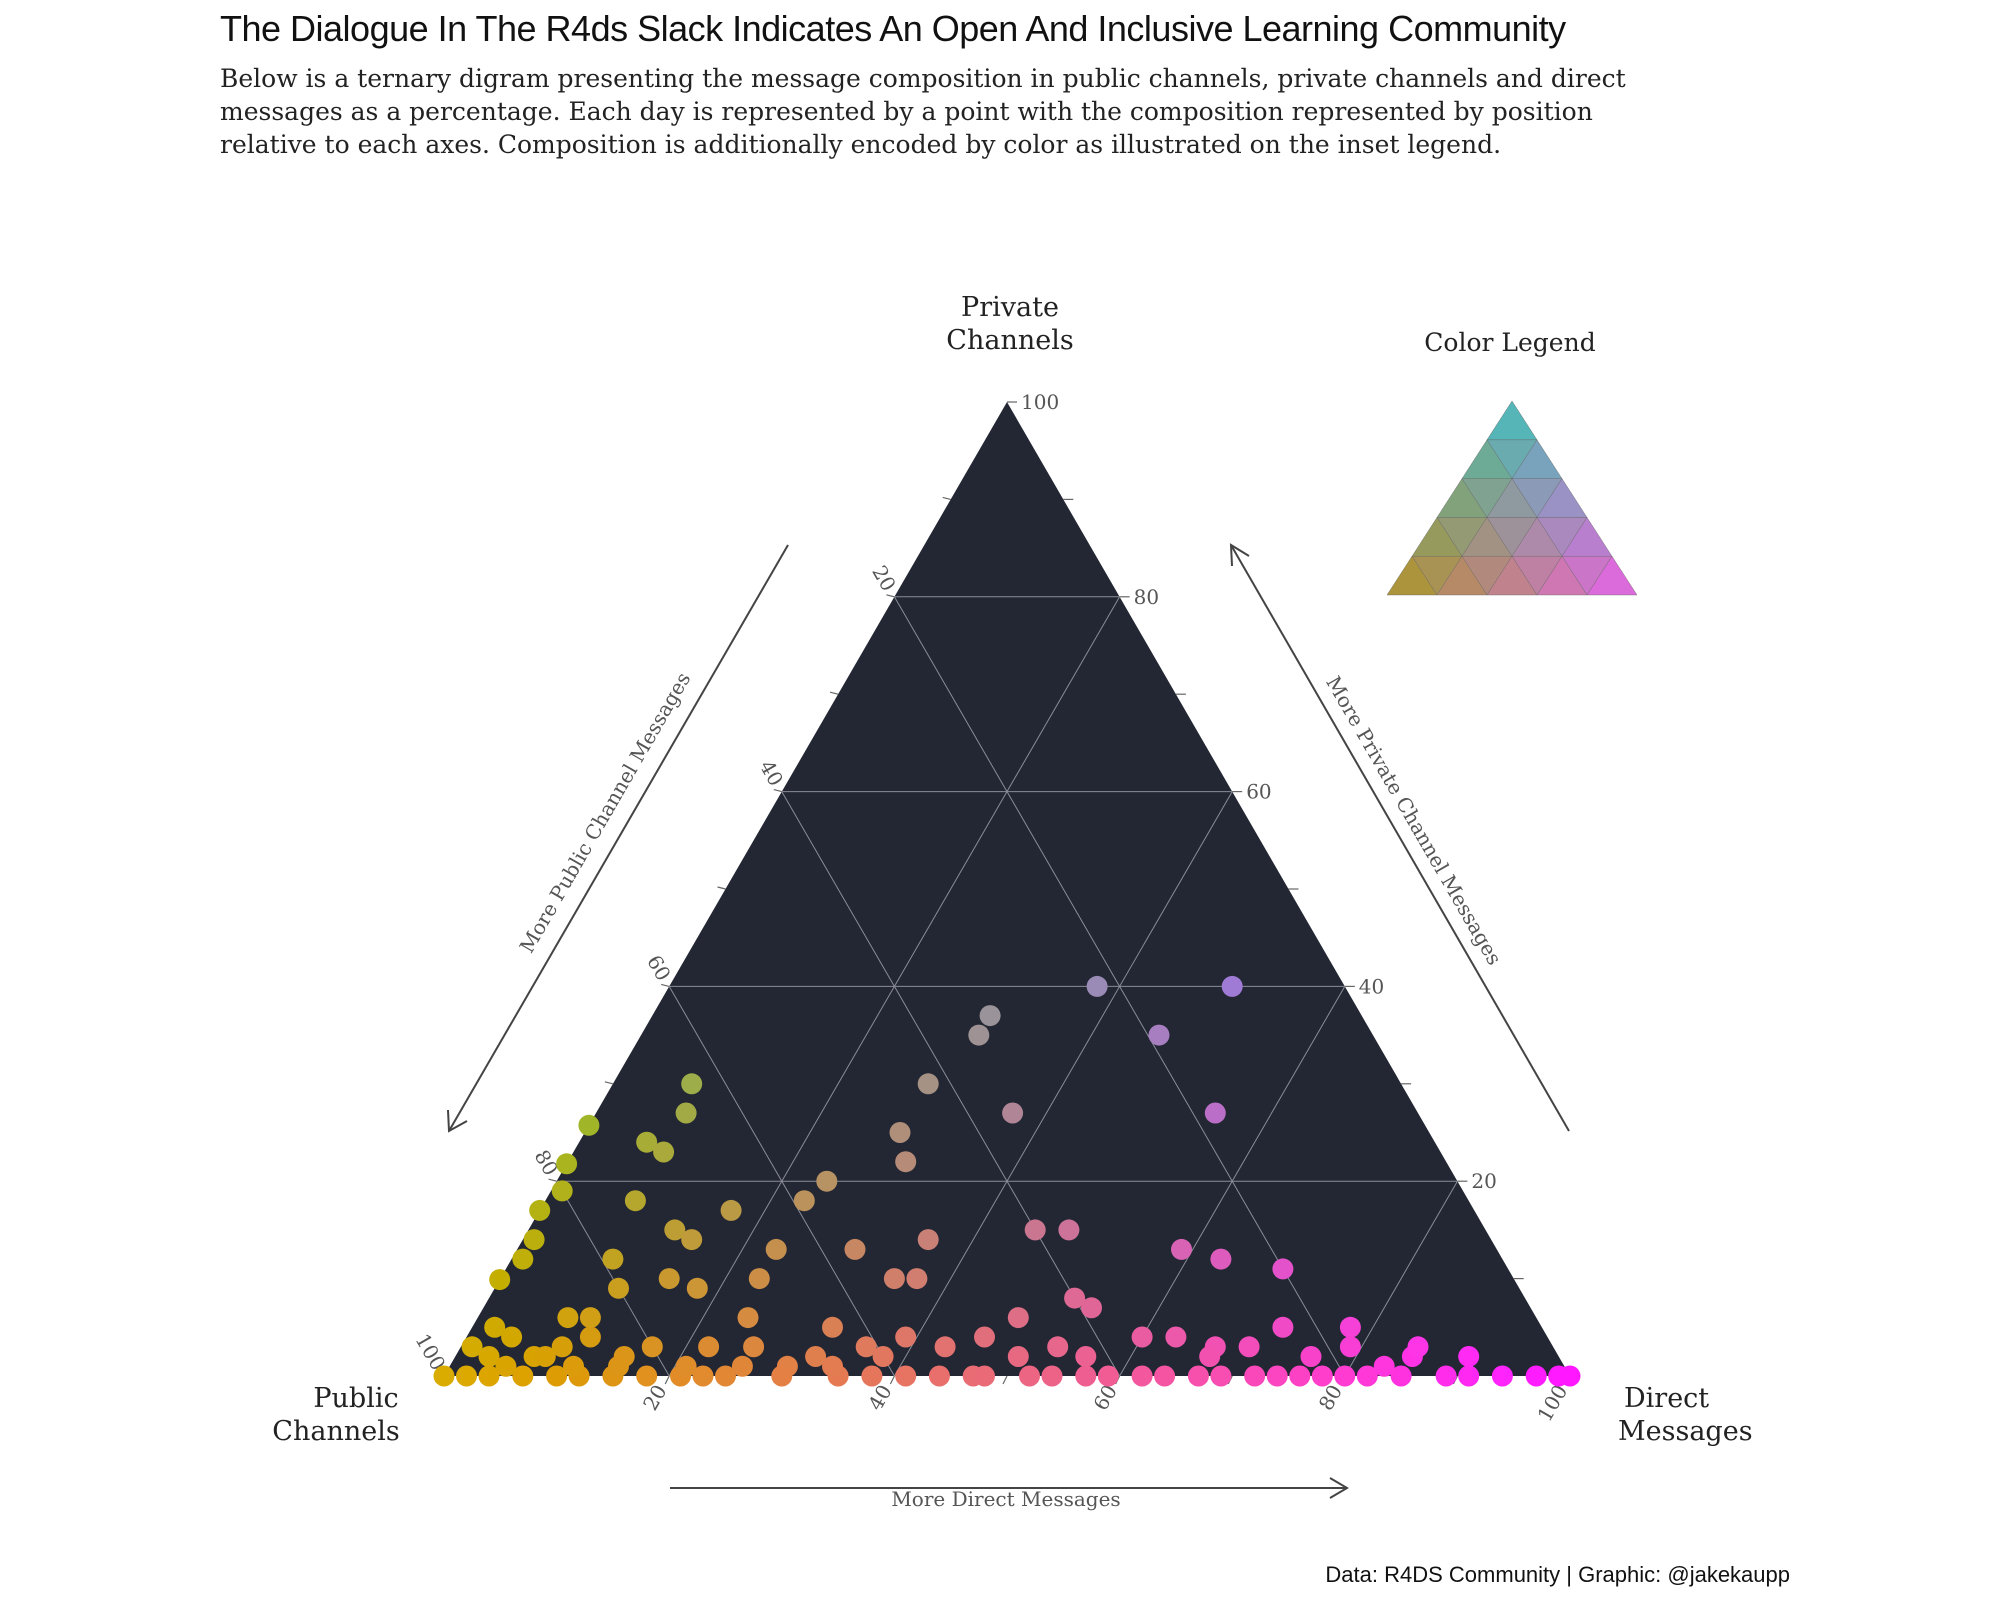  Describe the element at coordinates (1685, 1415) in the screenshot. I see `axis-label-direct: Direct Messages` at that location.